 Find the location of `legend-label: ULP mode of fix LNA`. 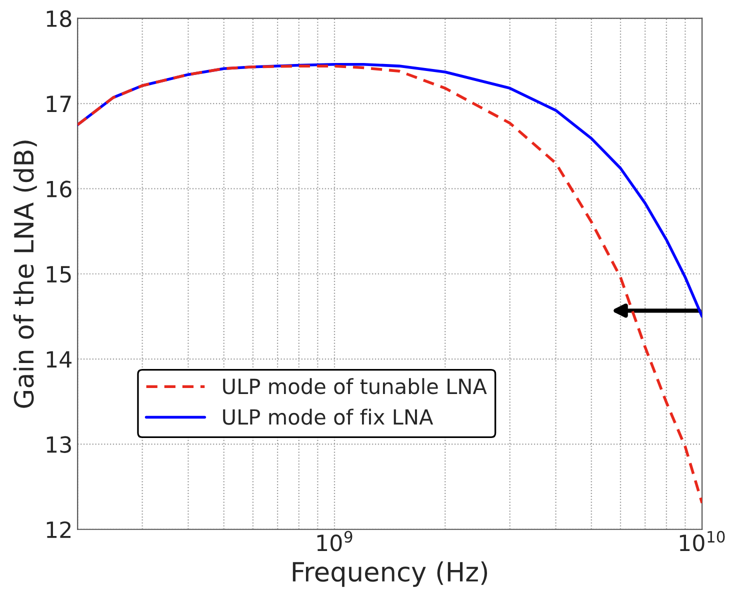

legend-label: ULP mode of fix LNA is located at coordinates (328, 416).